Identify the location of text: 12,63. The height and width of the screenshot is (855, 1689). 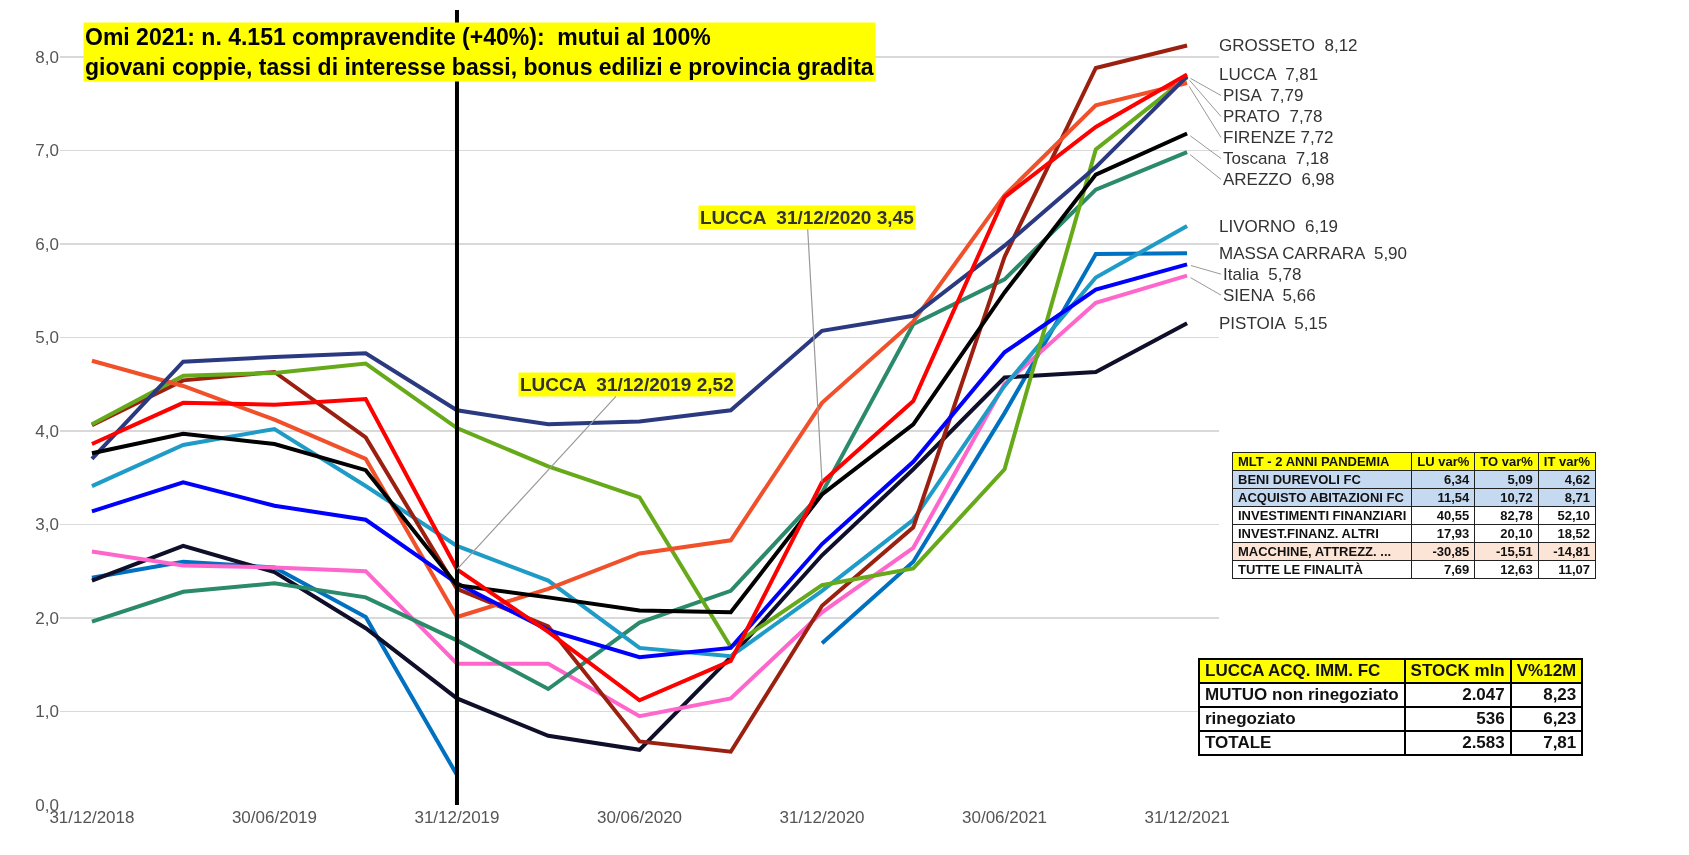
(1506, 569).